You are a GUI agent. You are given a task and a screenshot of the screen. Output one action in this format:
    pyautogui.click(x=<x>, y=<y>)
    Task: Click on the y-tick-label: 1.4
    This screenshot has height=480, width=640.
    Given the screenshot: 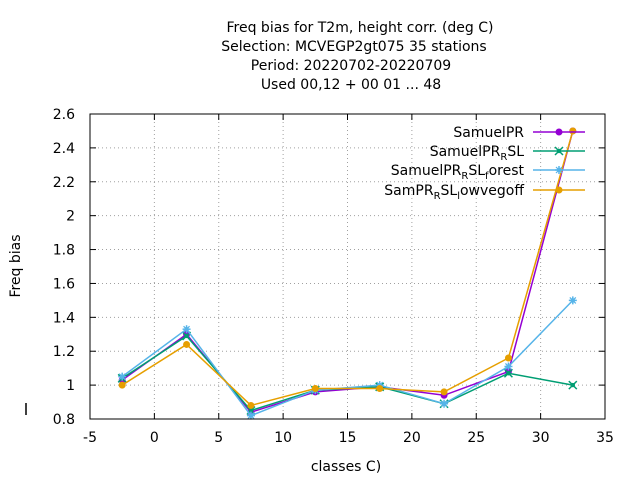 What is the action you would take?
    pyautogui.click(x=64, y=318)
    